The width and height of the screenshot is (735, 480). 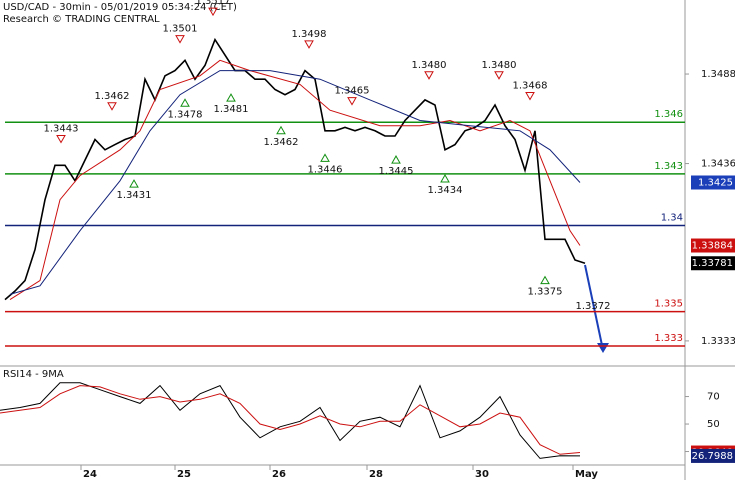 I want to click on x-tick-label: 24, so click(x=90, y=474).